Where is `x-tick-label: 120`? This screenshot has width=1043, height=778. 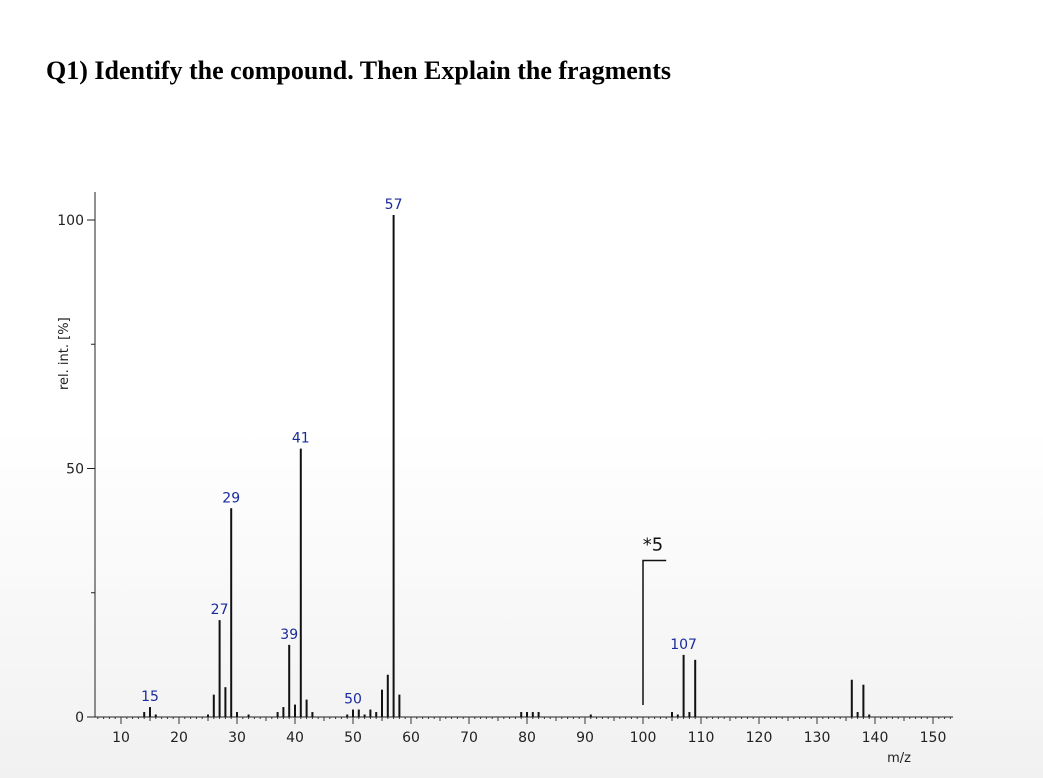 x-tick-label: 120 is located at coordinates (759, 738).